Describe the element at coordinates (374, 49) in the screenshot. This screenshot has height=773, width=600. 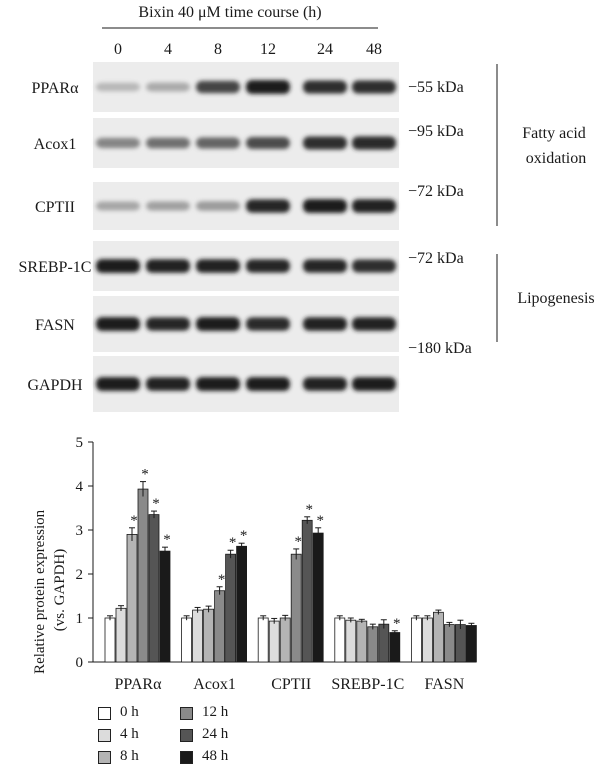
I see `timepoint-label: 48` at that location.